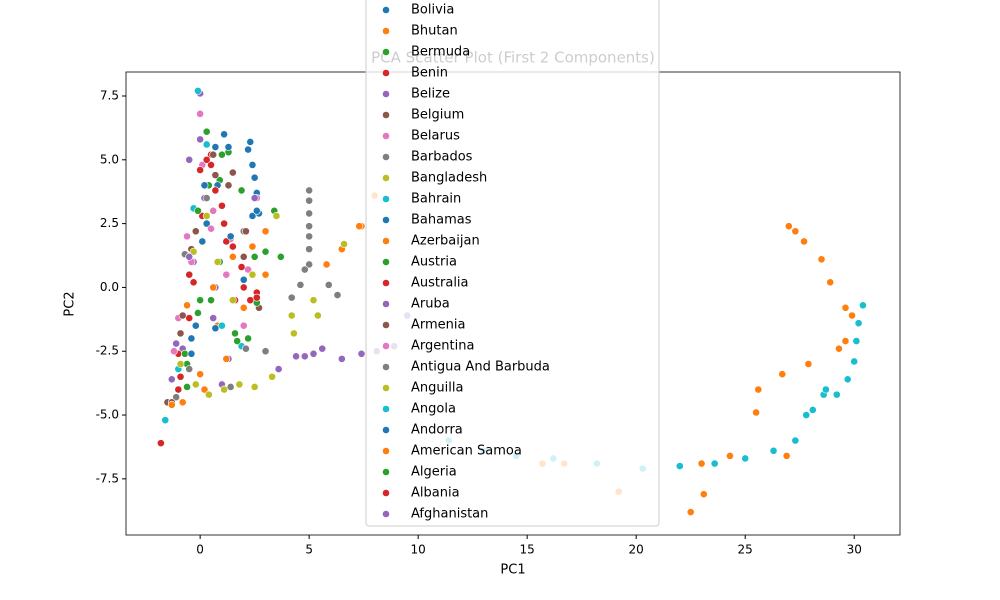 This screenshot has height=600, width=1000. I want to click on legend-label: Bahamas, so click(441, 220).